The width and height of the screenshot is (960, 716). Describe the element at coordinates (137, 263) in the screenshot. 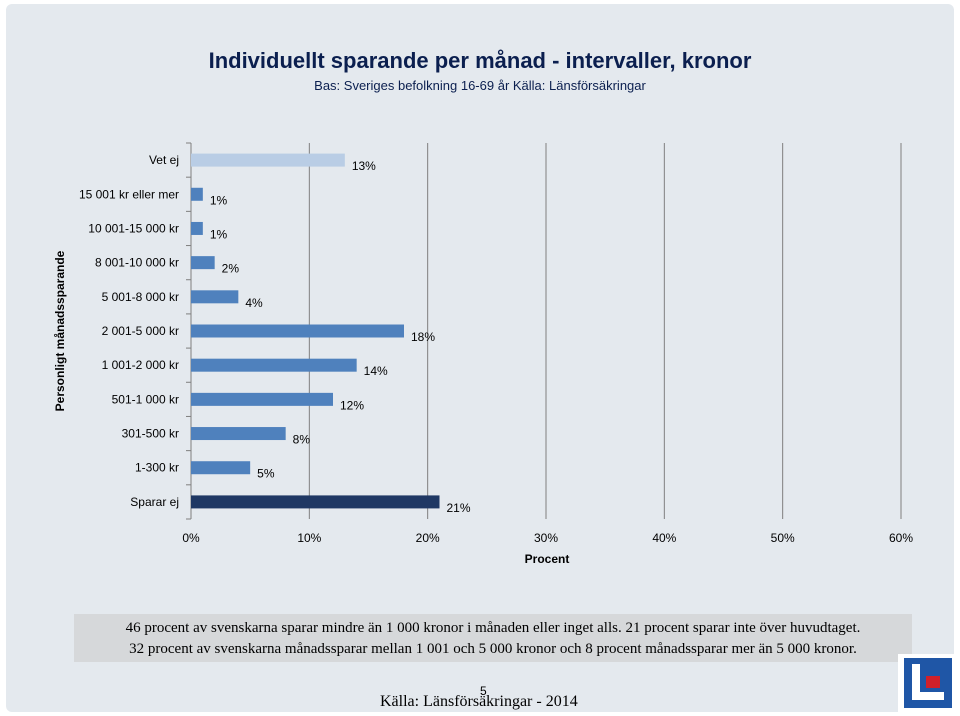

I see `category-label-3: 8 001-10 000 kr` at that location.